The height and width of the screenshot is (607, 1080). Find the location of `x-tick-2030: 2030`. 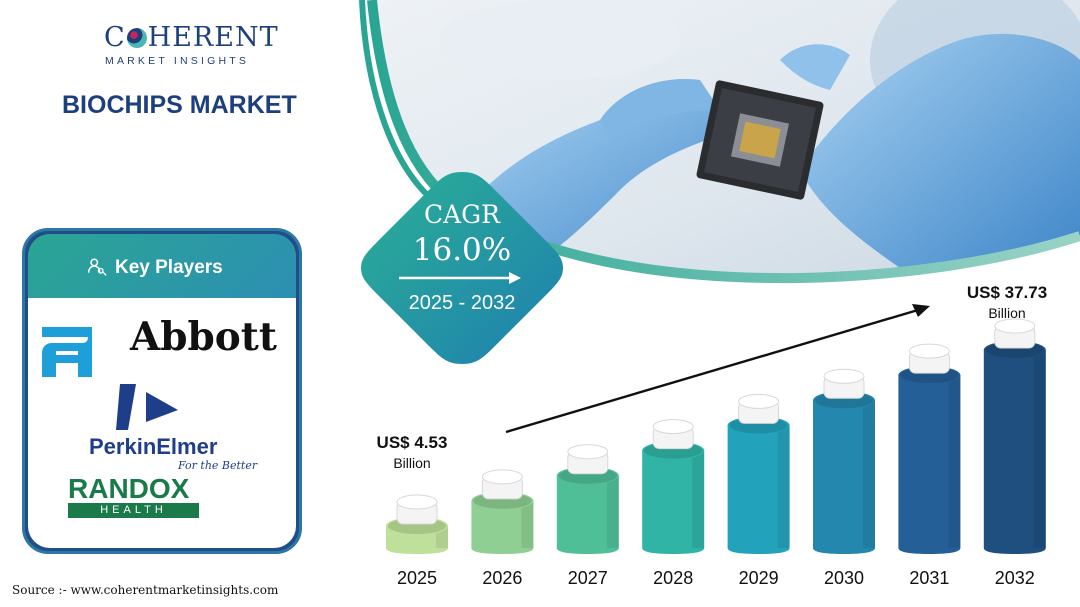

x-tick-2030: 2030 is located at coordinates (844, 578).